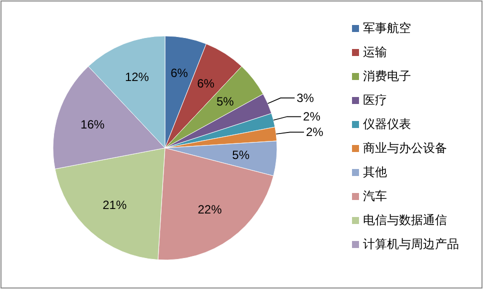  I want to click on data-label: 12%, so click(137, 77).